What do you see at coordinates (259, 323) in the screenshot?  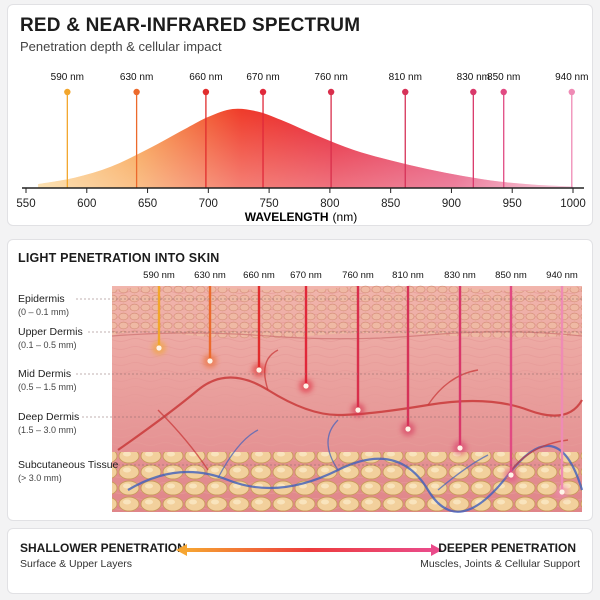 I see `beam-660-nm: 660 nm` at bounding box center [259, 323].